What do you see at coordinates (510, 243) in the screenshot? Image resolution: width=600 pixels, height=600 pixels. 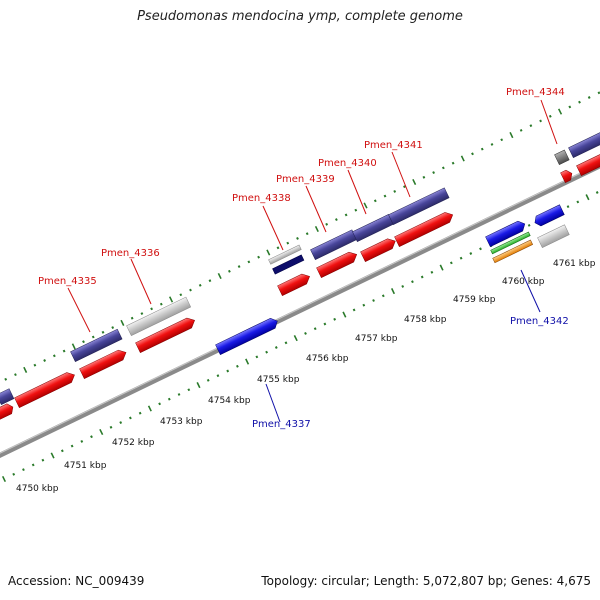 I see `gene-feature-pmen-4342-a` at bounding box center [510, 243].